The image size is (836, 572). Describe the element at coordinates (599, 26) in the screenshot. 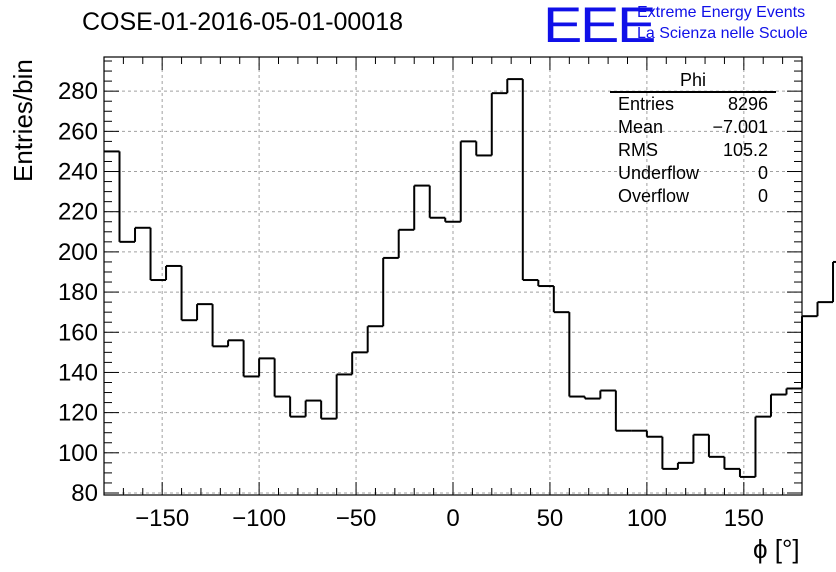

I see `eee-logo: EEE` at that location.